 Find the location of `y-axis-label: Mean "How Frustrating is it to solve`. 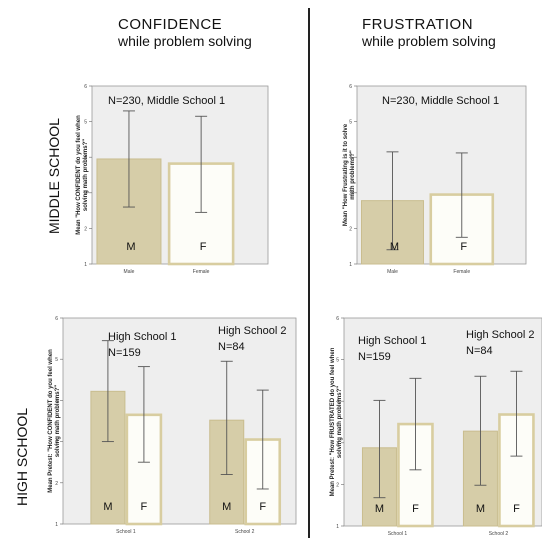

y-axis-label: Mean "How Frustrating is it to solve is located at coordinates (346, 174).